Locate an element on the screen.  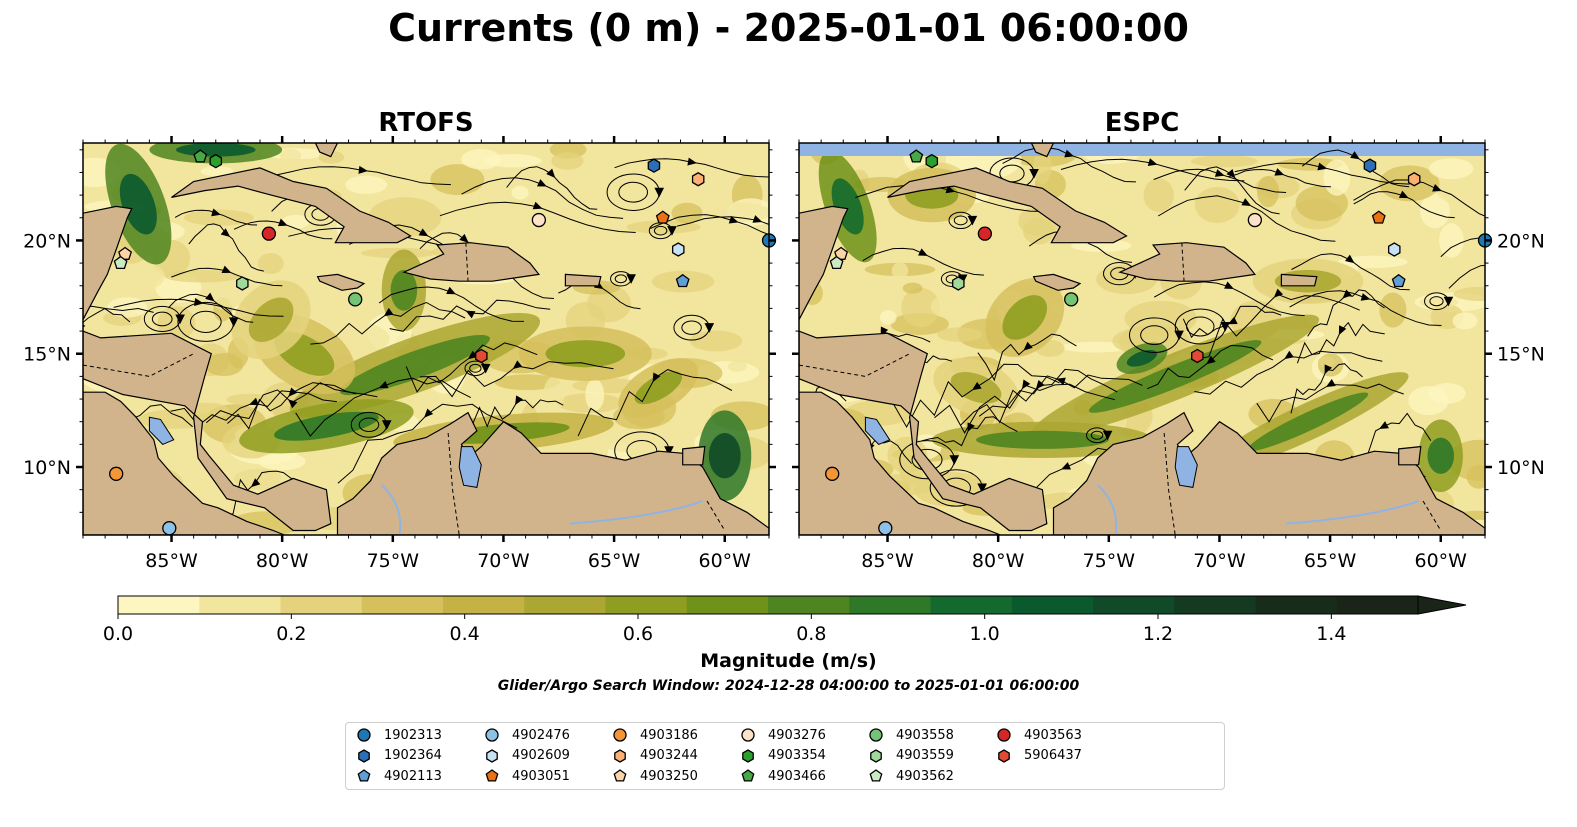
x-tick-label: 85°W is located at coordinates (171, 561).